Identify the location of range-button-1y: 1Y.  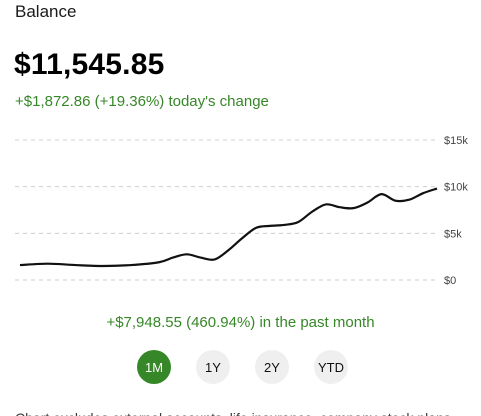
(213, 367).